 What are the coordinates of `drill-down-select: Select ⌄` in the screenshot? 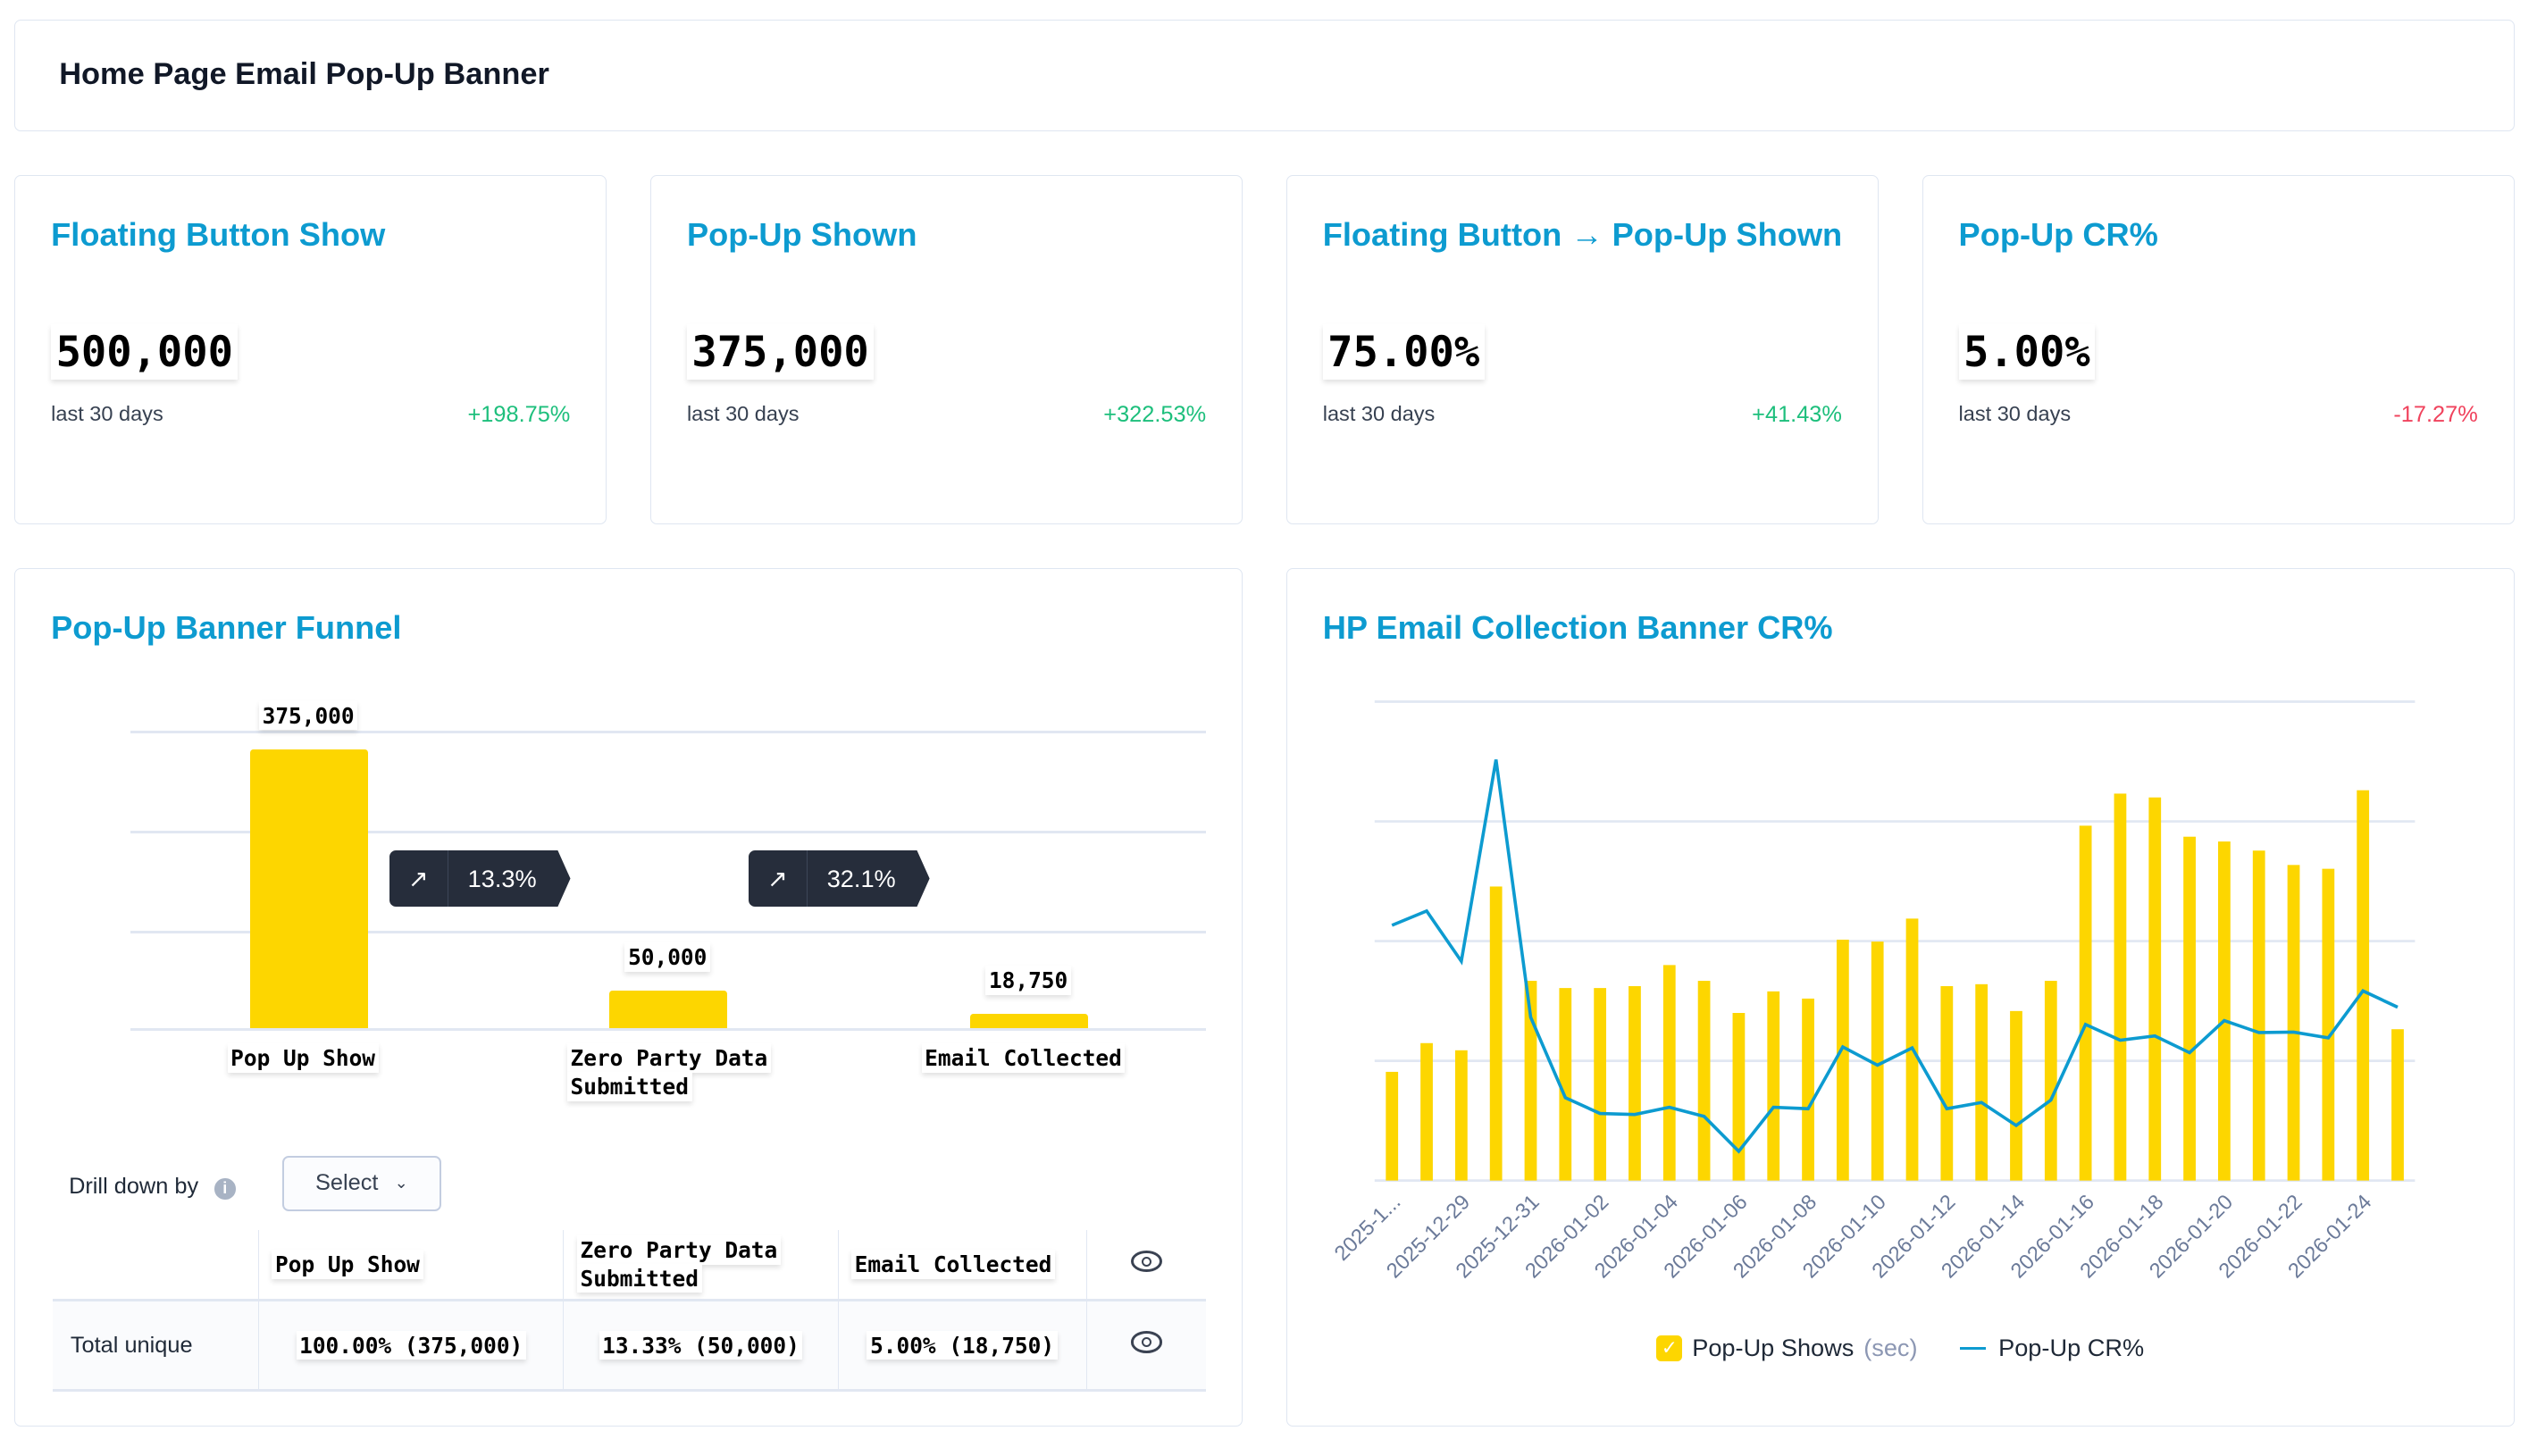 It's located at (361, 1183).